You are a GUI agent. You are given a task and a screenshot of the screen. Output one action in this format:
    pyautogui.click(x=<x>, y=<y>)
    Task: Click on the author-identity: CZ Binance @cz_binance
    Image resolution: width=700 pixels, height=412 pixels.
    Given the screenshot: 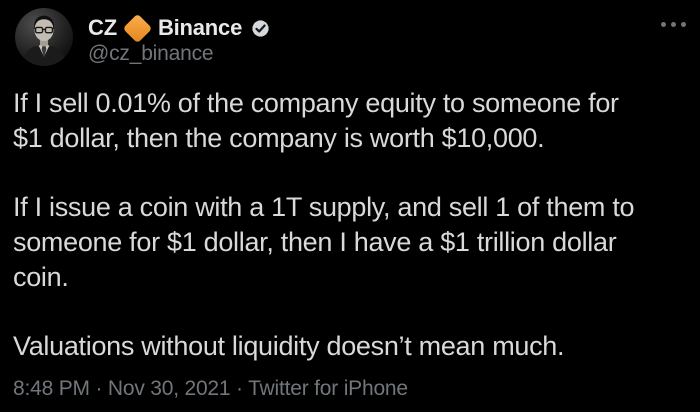 What is the action you would take?
    pyautogui.click(x=180, y=37)
    